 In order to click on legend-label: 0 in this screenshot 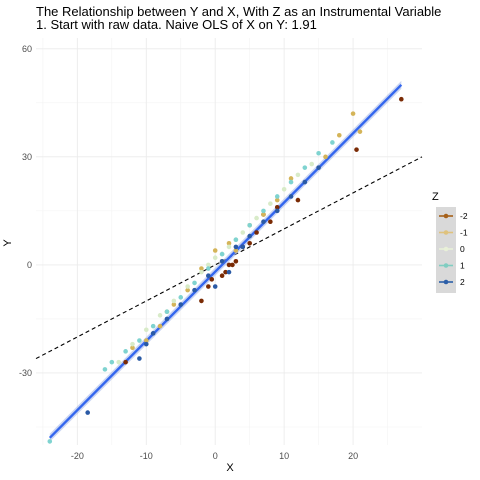, I will do `click(462, 249)`.